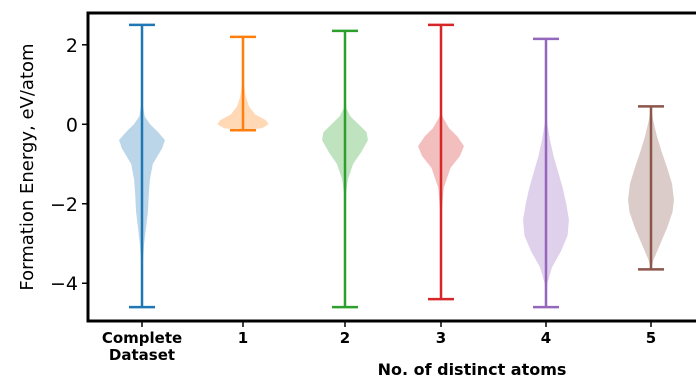 This screenshot has width=696, height=378. I want to click on x-tick-label: 4, so click(546, 338).